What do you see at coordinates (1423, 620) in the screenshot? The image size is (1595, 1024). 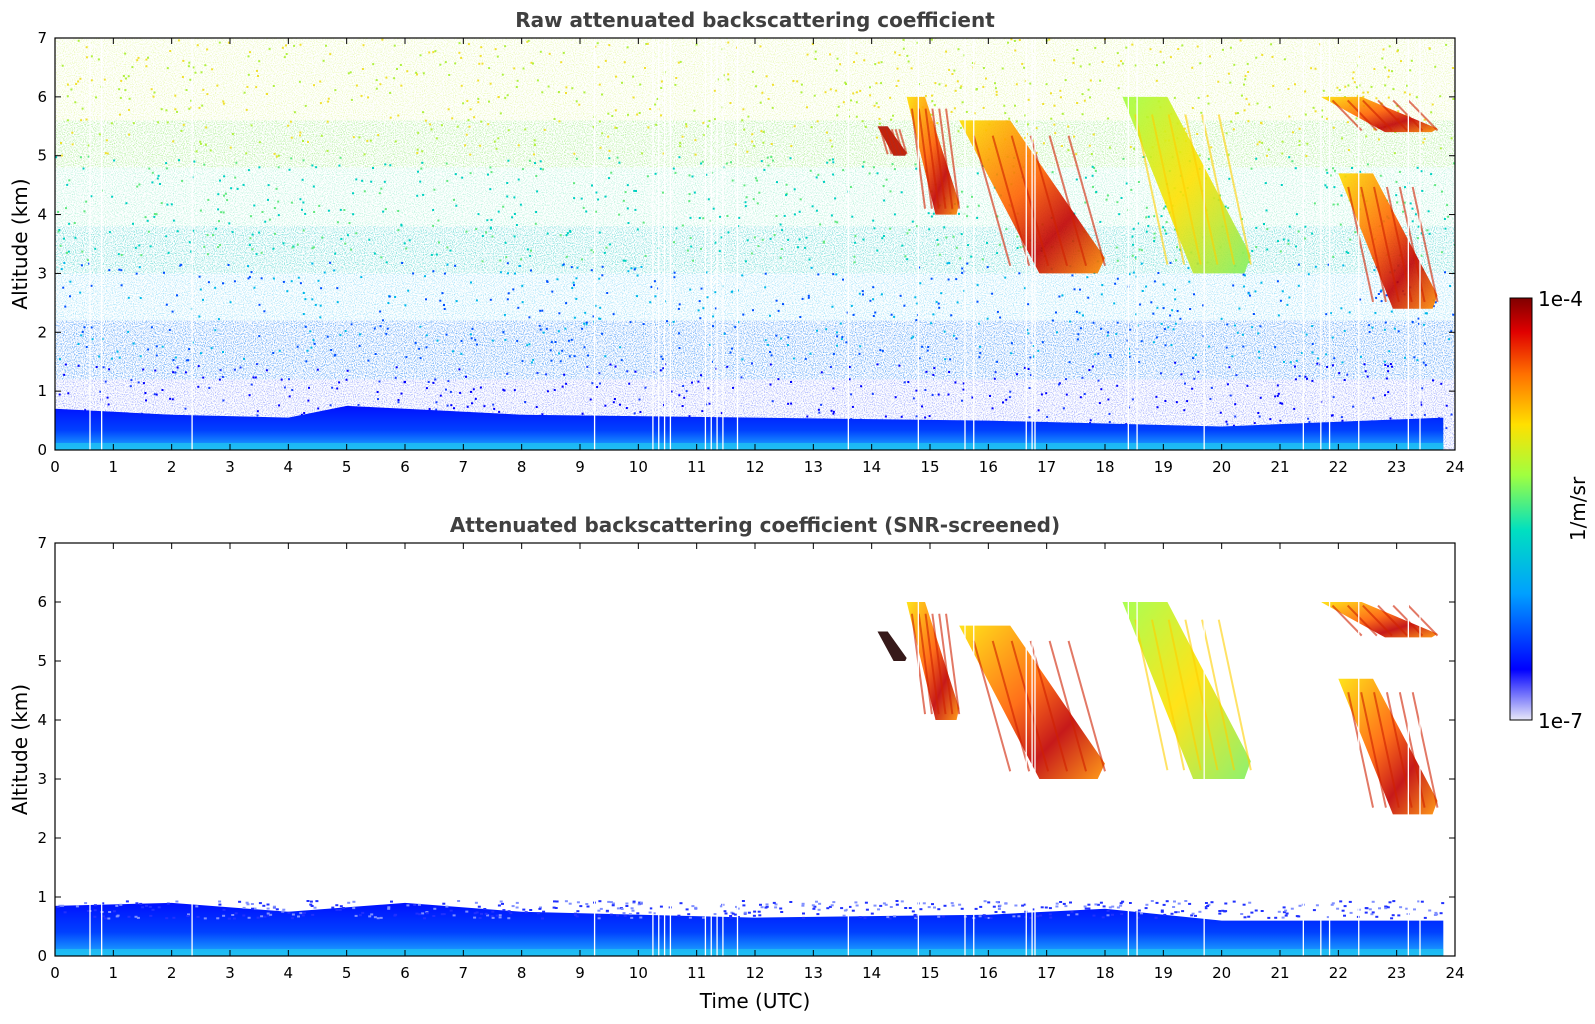 I see `cloud-streak` at bounding box center [1423, 620].